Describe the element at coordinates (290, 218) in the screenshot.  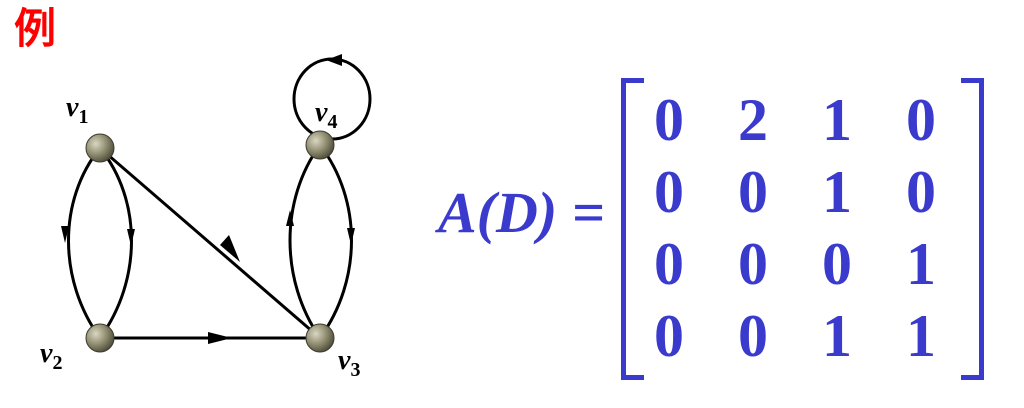
I see `arrow-v3-v4` at that location.